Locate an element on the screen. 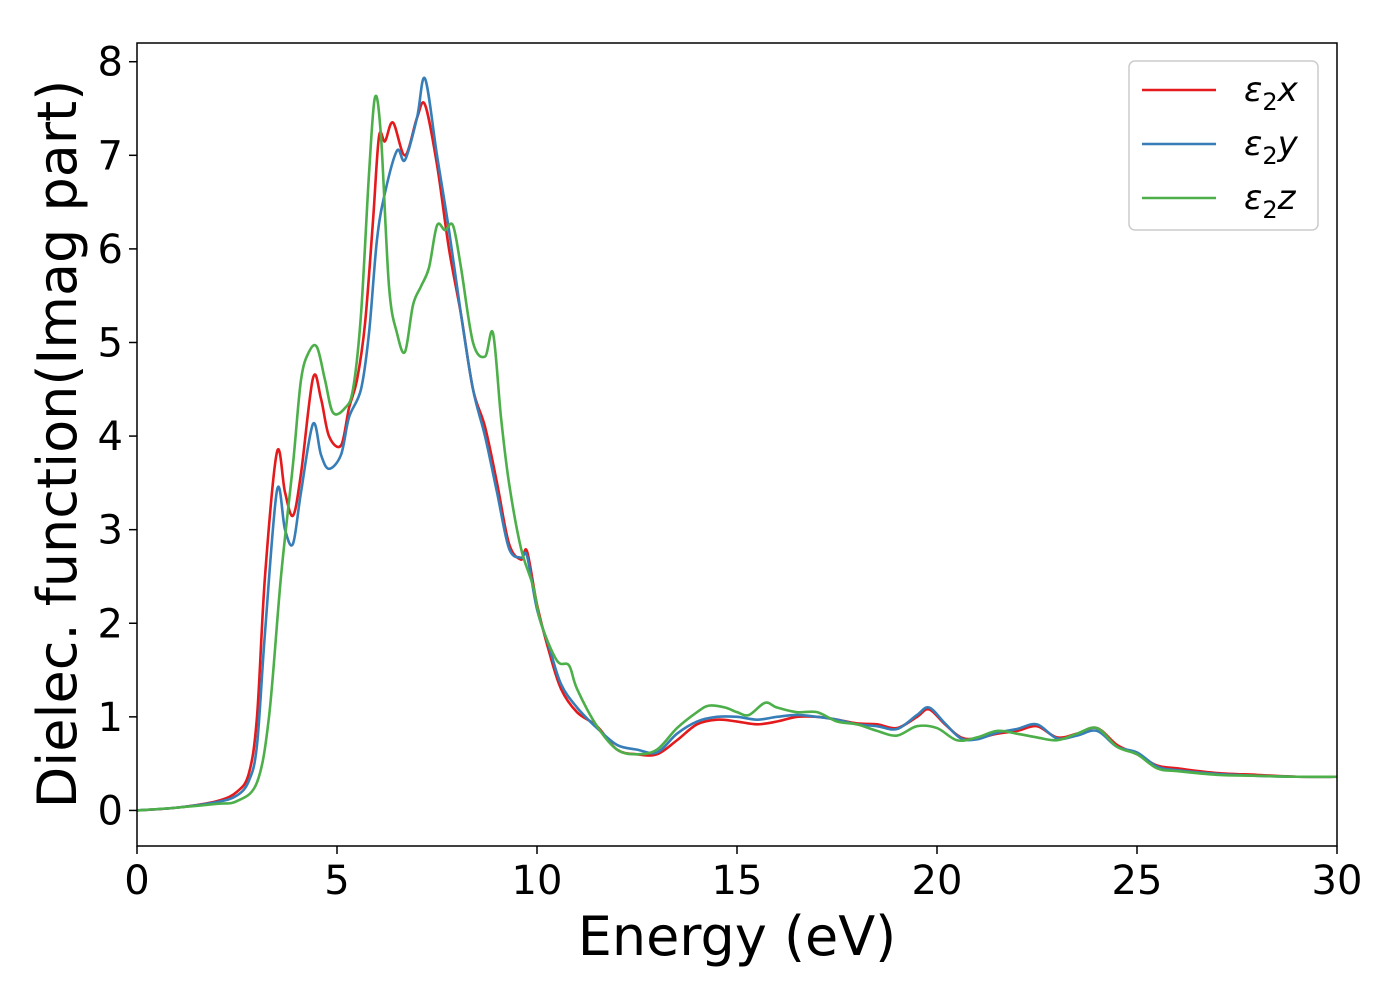 This screenshot has height=1000, width=1400. y-tick-label: 1 is located at coordinates (110, 718).